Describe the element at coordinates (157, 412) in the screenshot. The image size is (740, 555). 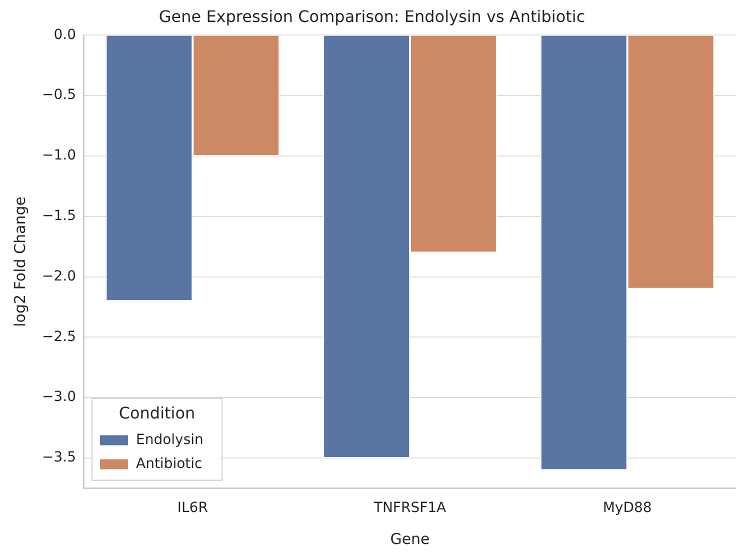
I see `legend-title: Condition` at that location.